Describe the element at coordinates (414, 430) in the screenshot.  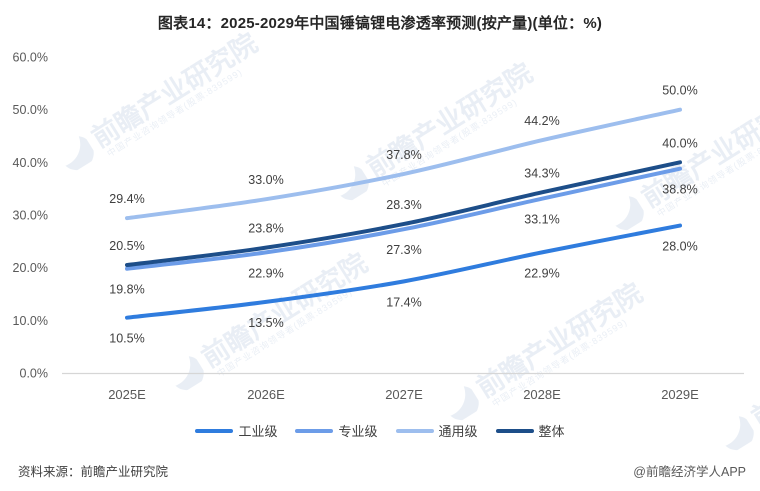
I see `legend-swatch-general` at that location.